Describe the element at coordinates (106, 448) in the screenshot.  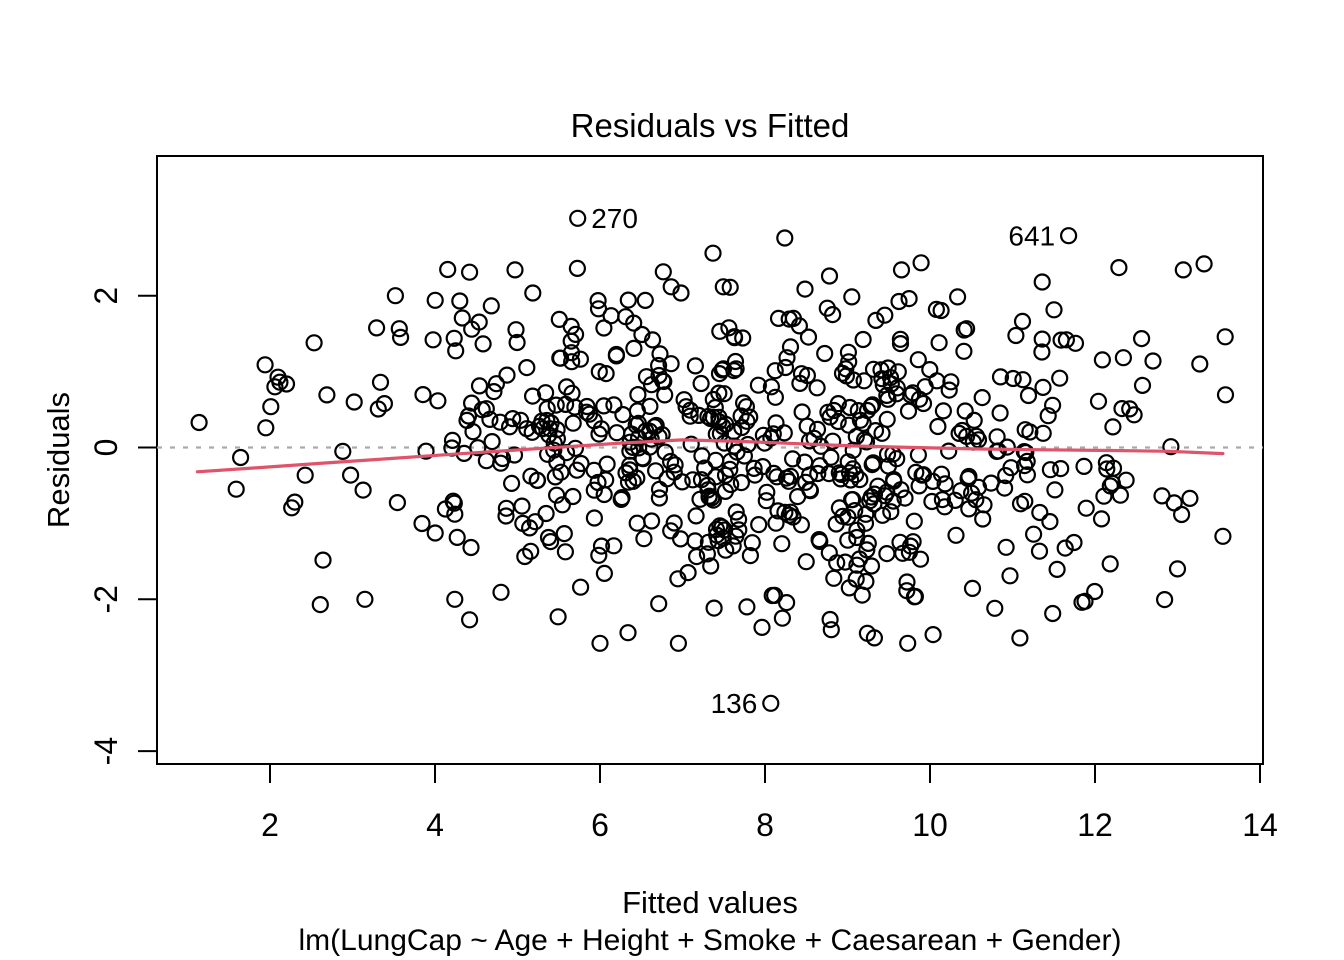
I see `y-tick-label: 0` at that location.